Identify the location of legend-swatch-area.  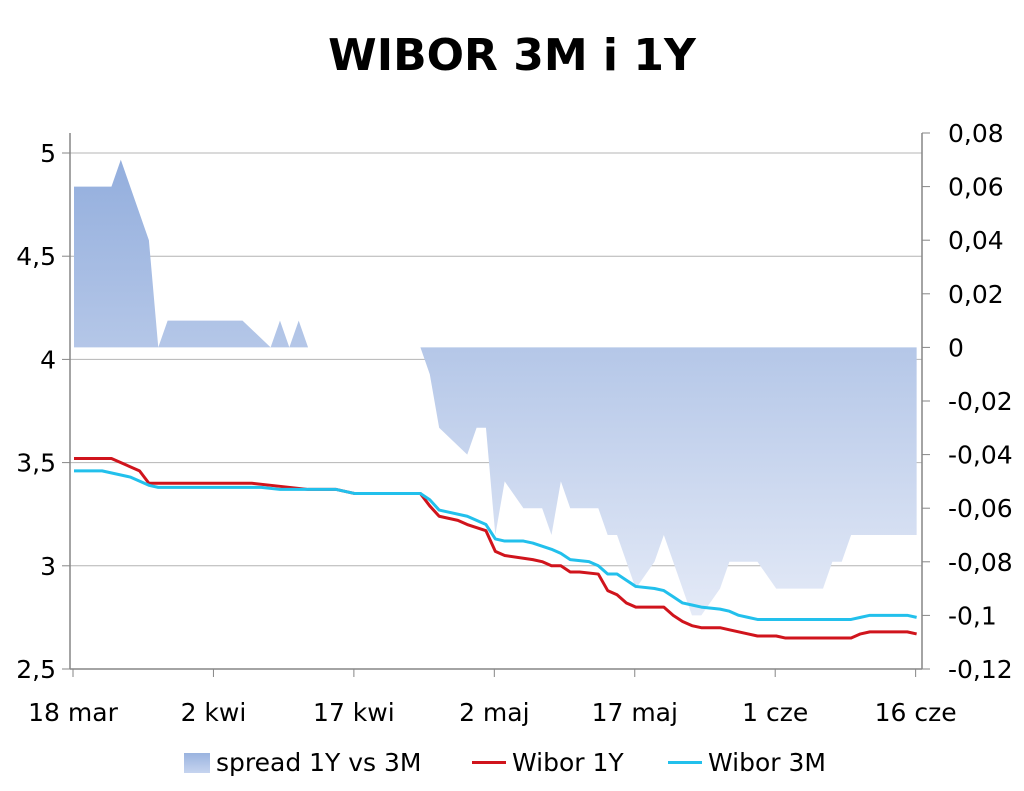
(197, 762).